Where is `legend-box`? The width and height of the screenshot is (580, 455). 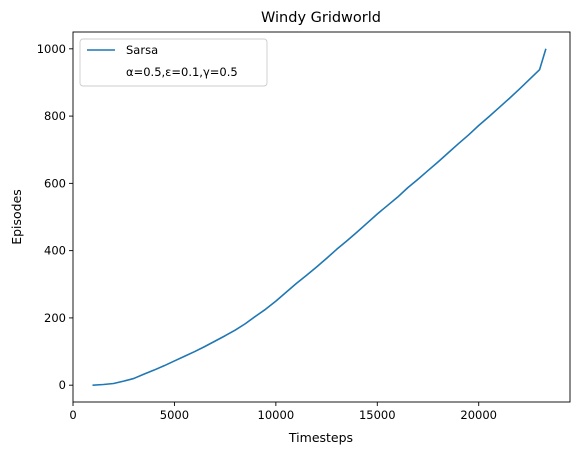 legend-box is located at coordinates (173, 62).